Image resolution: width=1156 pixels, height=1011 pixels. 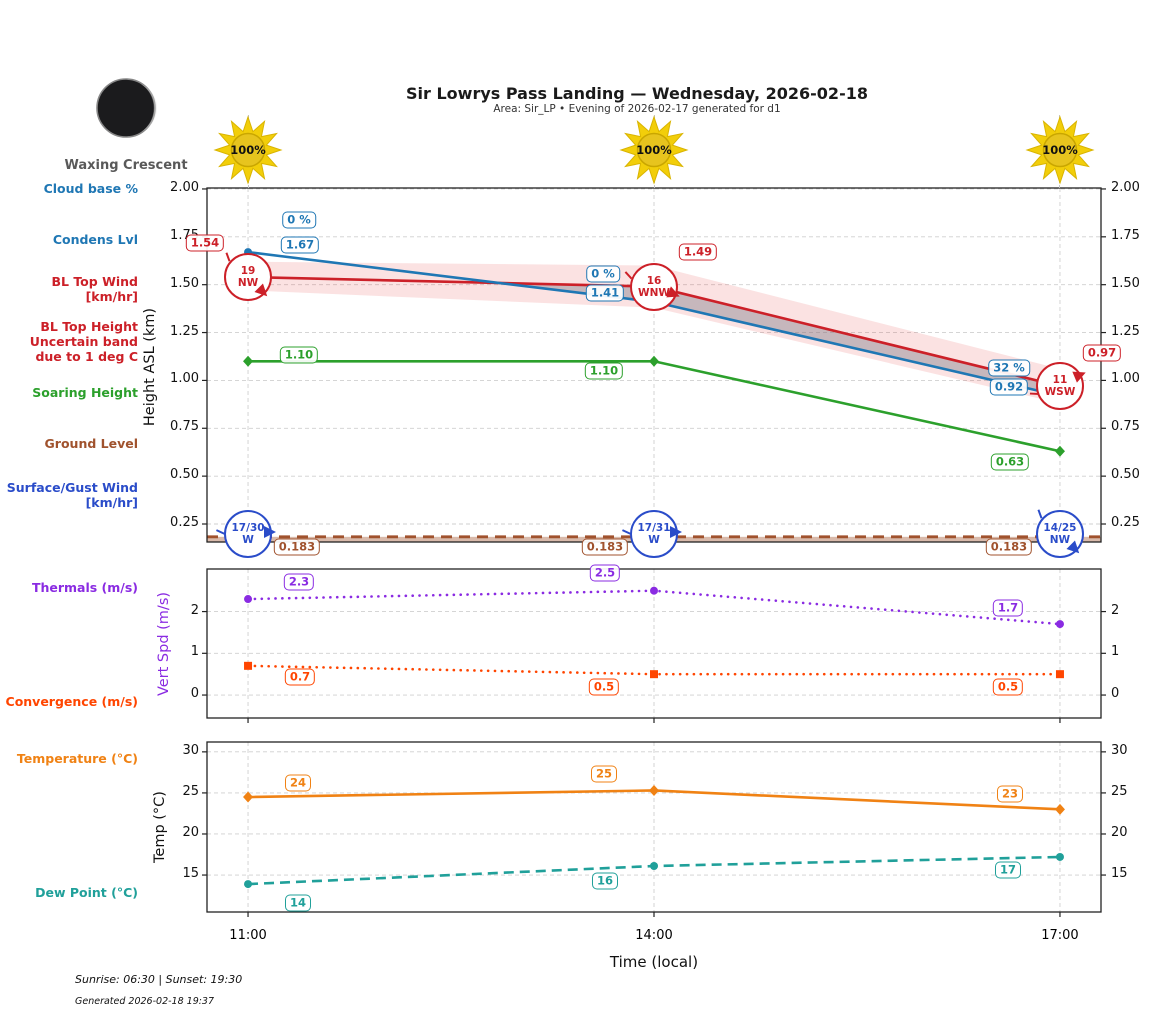 I want to click on bl-top-height-value-label: 0.97, so click(x=1102, y=353).